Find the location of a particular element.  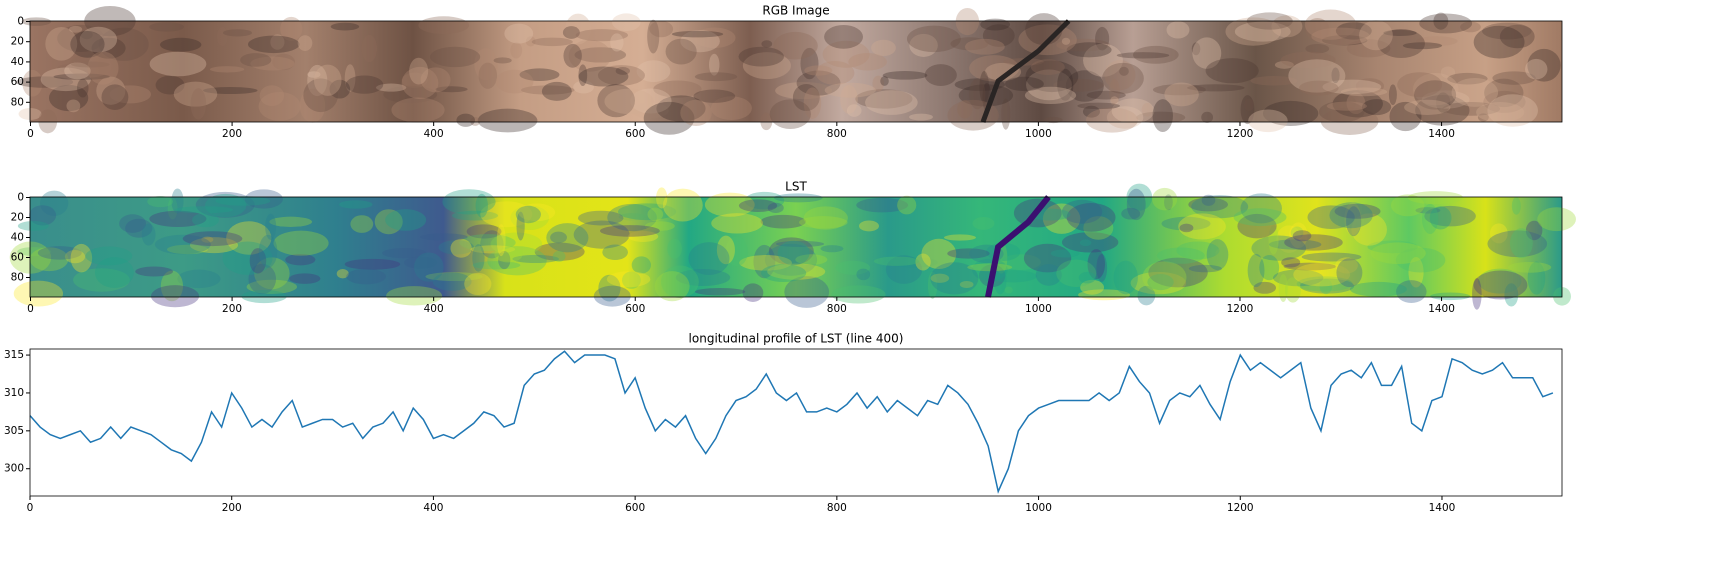

x-tick-label: 600 is located at coordinates (635, 508).